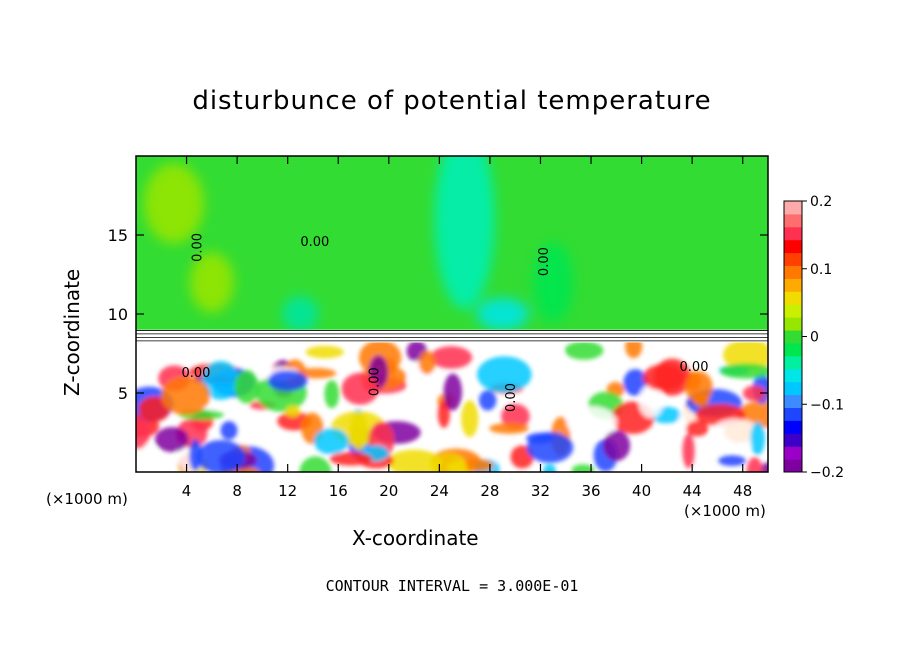 The width and height of the screenshot is (904, 654). Describe the element at coordinates (123, 393) in the screenshot. I see `y-tick-label: 5` at that location.